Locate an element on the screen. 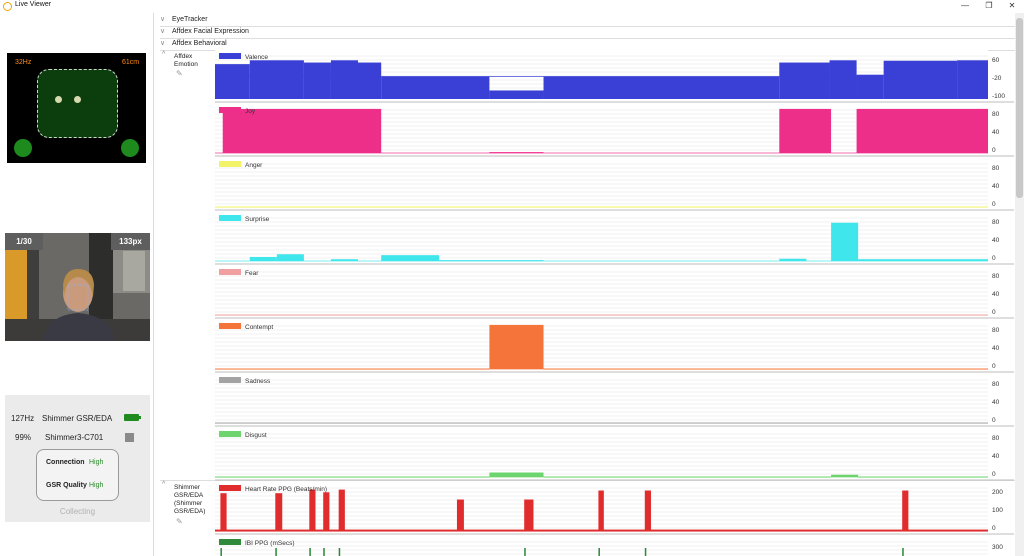  right-pupil-icon is located at coordinates (77, 99).